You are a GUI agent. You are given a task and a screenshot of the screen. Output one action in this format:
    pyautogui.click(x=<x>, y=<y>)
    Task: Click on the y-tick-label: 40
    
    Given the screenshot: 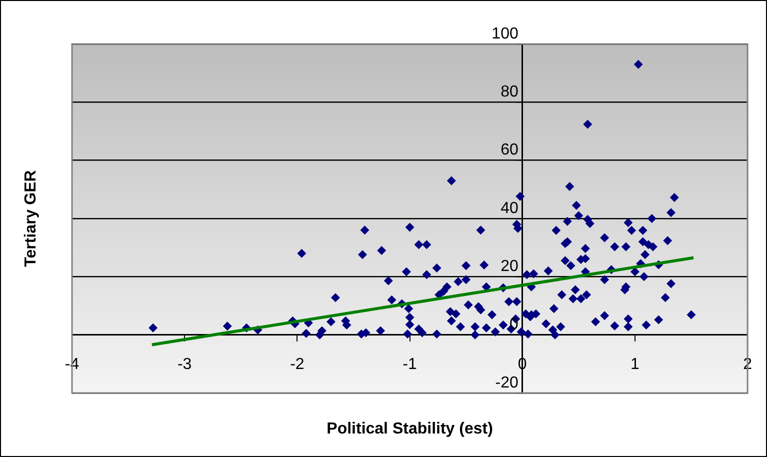 What is the action you would take?
    pyautogui.click(x=509, y=208)
    